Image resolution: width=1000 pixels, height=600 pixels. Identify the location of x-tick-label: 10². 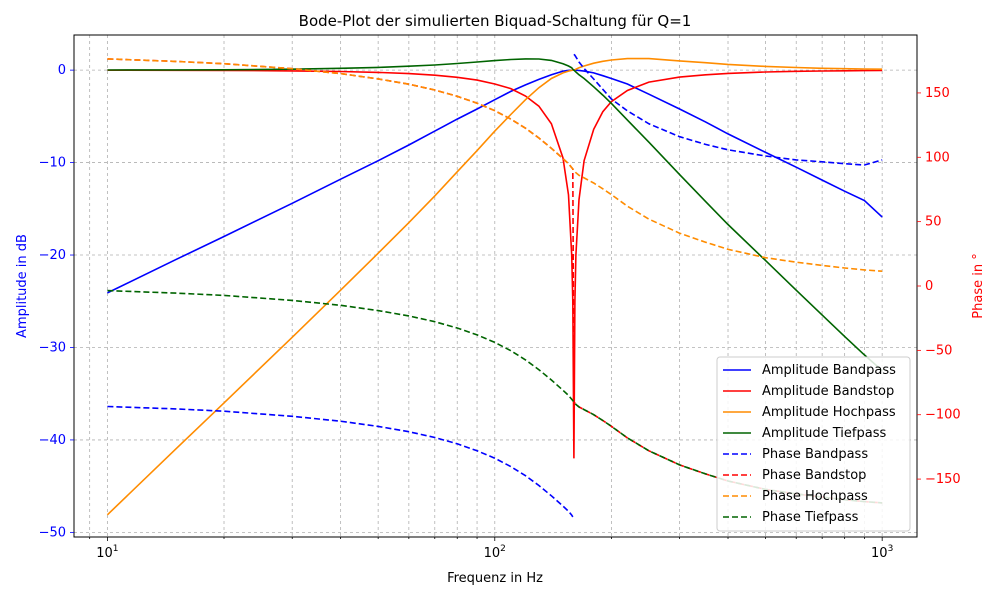
(495, 552).